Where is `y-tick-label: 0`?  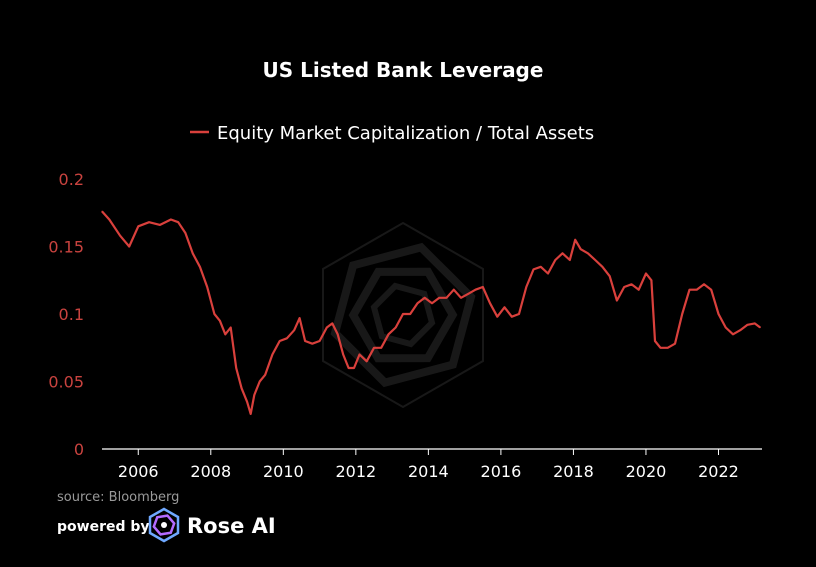 y-tick-label: 0 is located at coordinates (79, 449).